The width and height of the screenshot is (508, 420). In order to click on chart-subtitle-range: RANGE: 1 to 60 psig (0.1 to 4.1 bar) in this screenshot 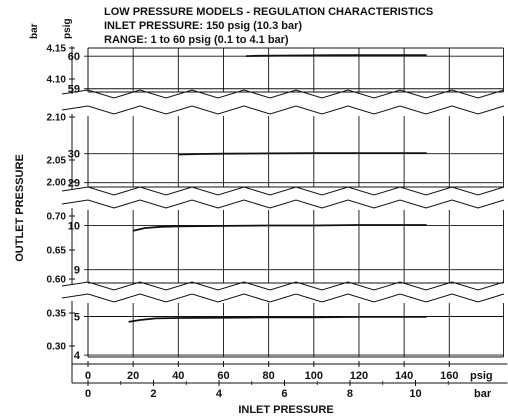, I will do `click(196, 40)`.